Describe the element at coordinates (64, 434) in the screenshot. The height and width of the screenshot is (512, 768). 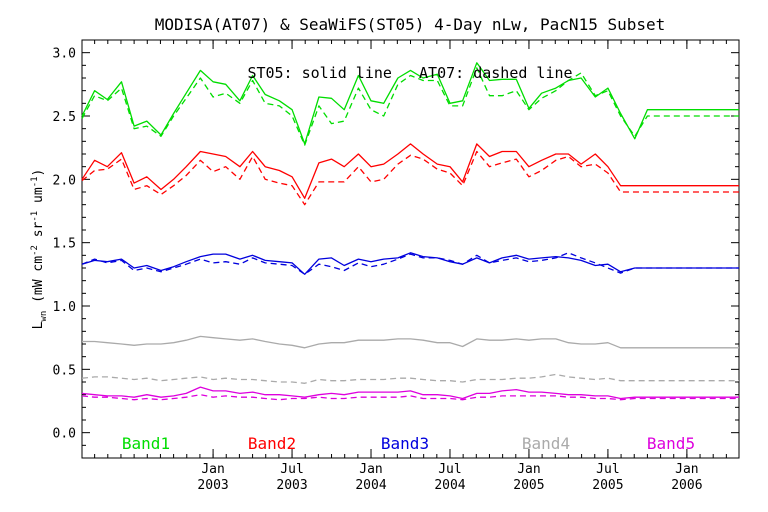
I see `y-tick-label: 0.0` at that location.